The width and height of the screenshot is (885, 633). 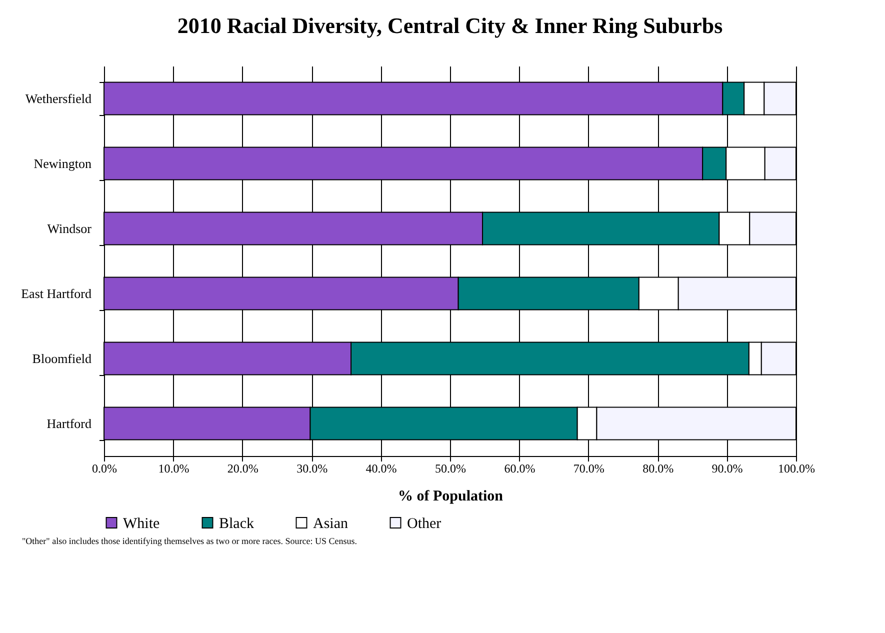 I want to click on x-tick-label: 10.0%, so click(x=174, y=469).